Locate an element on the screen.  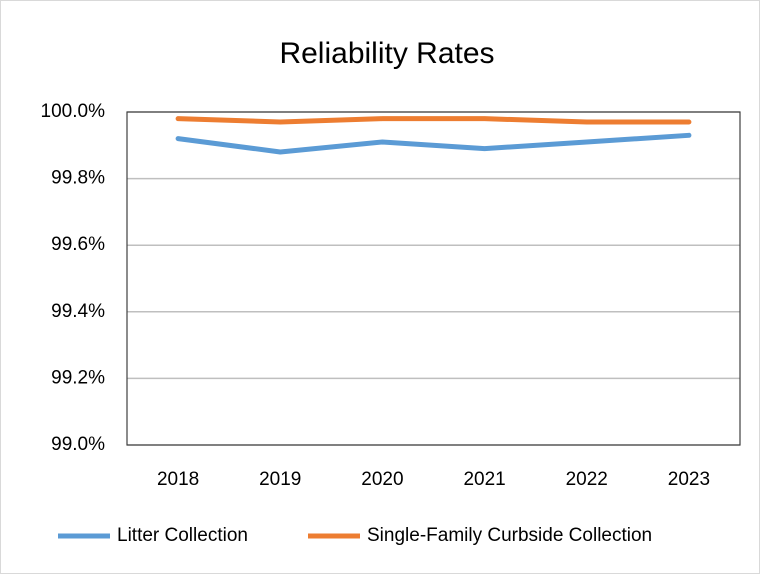
y-tick-label: 99.4% is located at coordinates (78, 311).